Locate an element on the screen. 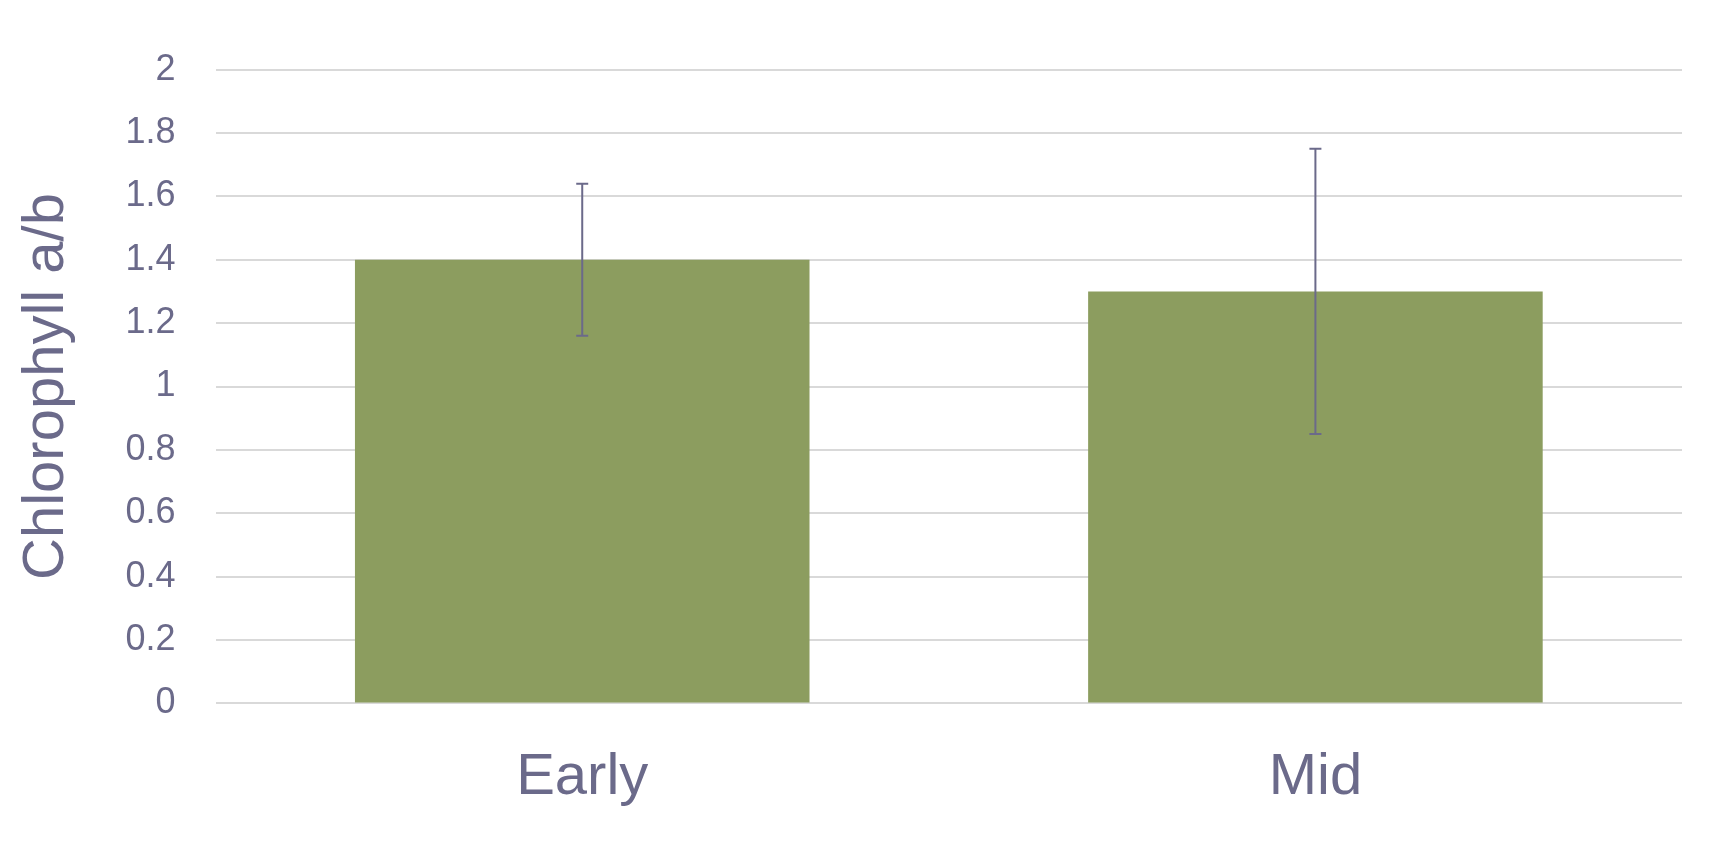  y-tick-label: 0.2 is located at coordinates (150, 637).